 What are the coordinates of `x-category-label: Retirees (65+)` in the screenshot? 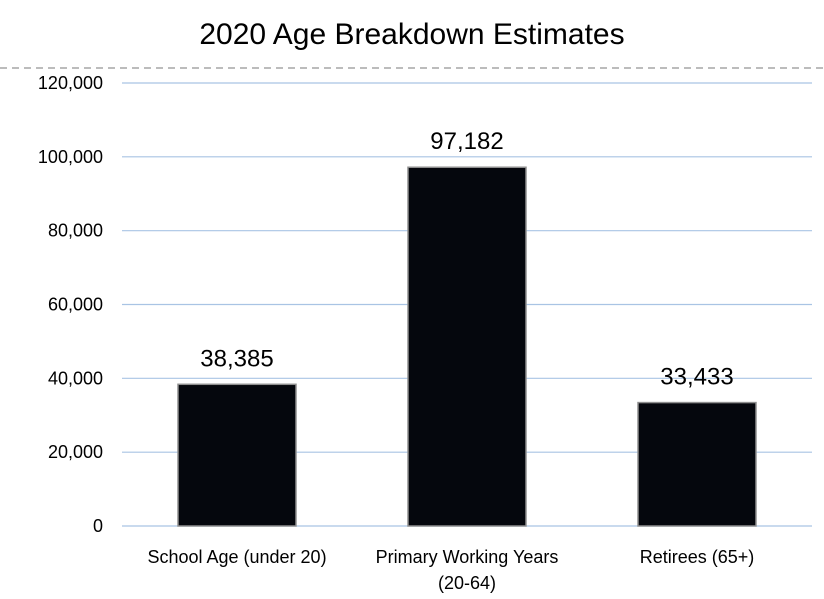 It's located at (697, 557).